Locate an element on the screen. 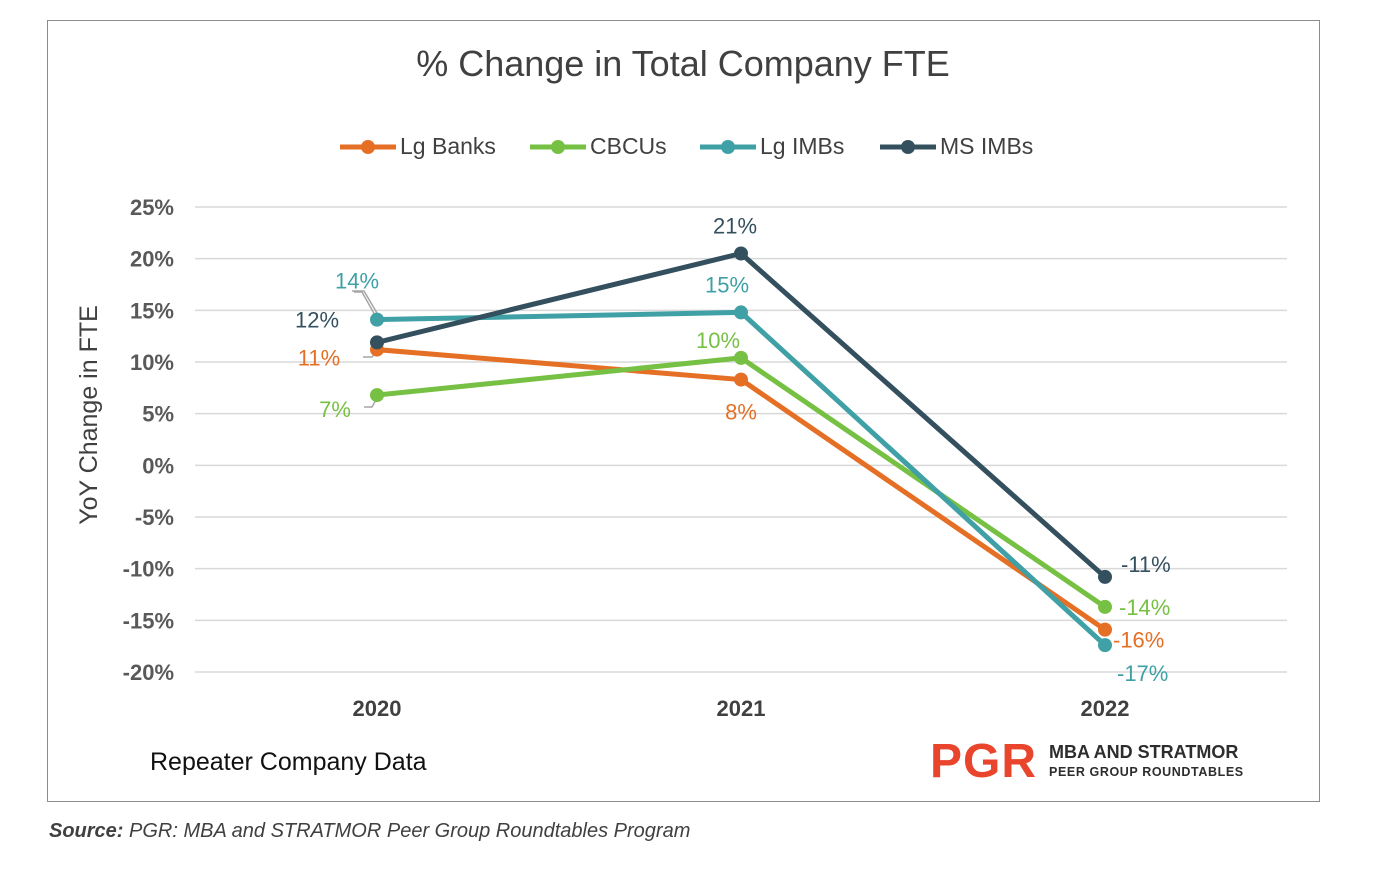 The width and height of the screenshot is (1373, 880). y-tick-label: -15% is located at coordinates (148, 620).